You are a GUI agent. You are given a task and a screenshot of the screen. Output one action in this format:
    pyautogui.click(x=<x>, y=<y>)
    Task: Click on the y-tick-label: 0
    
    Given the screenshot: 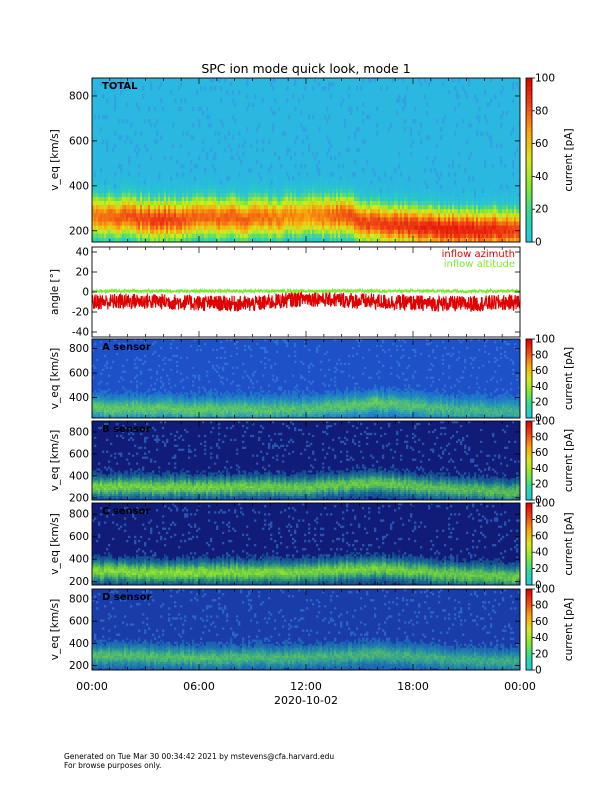 What is the action you would take?
    pyautogui.click(x=85, y=293)
    